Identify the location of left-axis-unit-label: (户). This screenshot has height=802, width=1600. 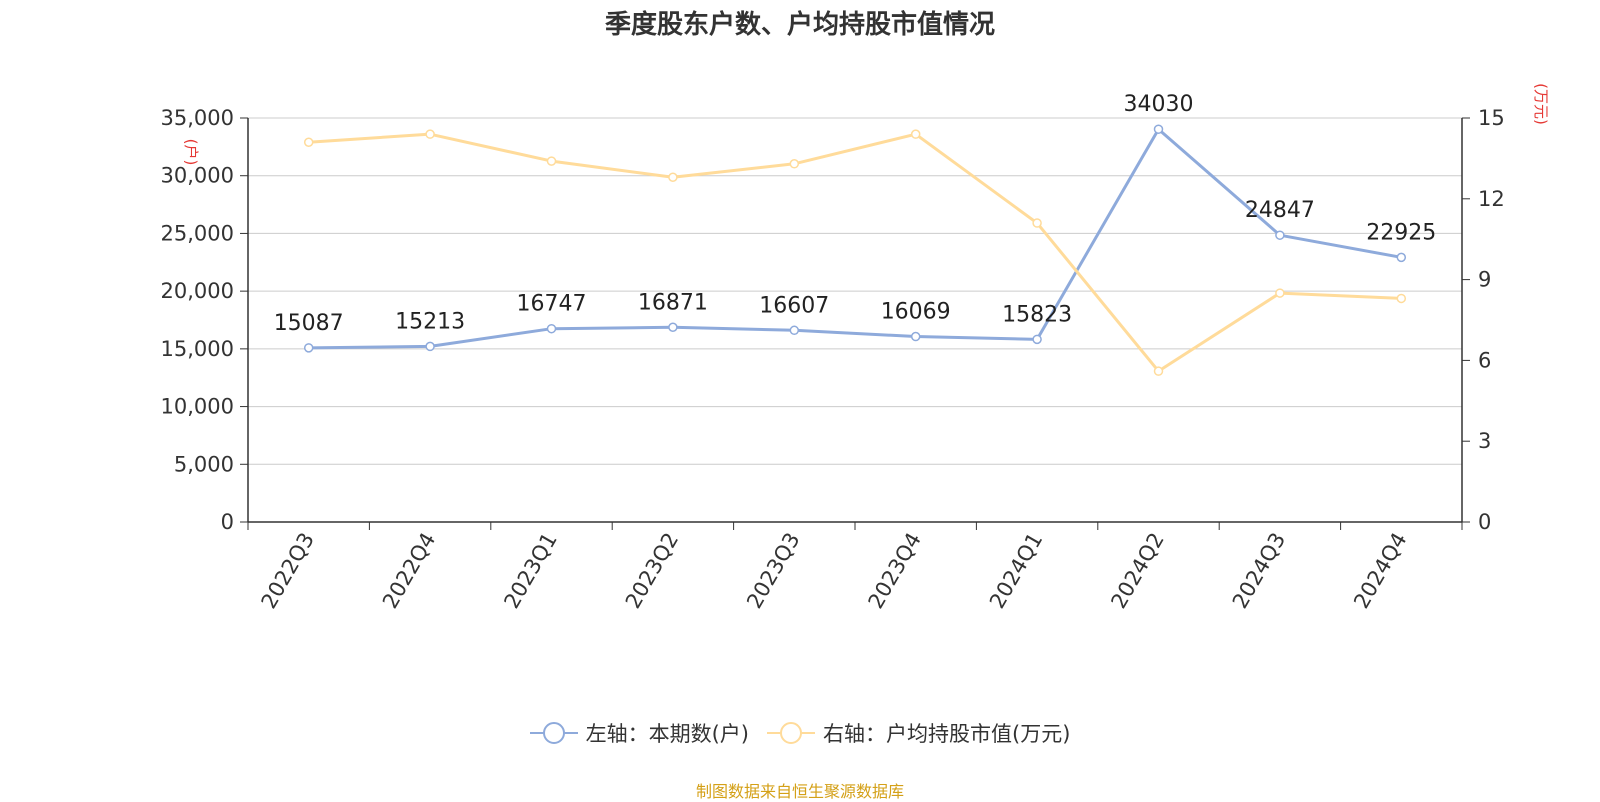
(191, 152).